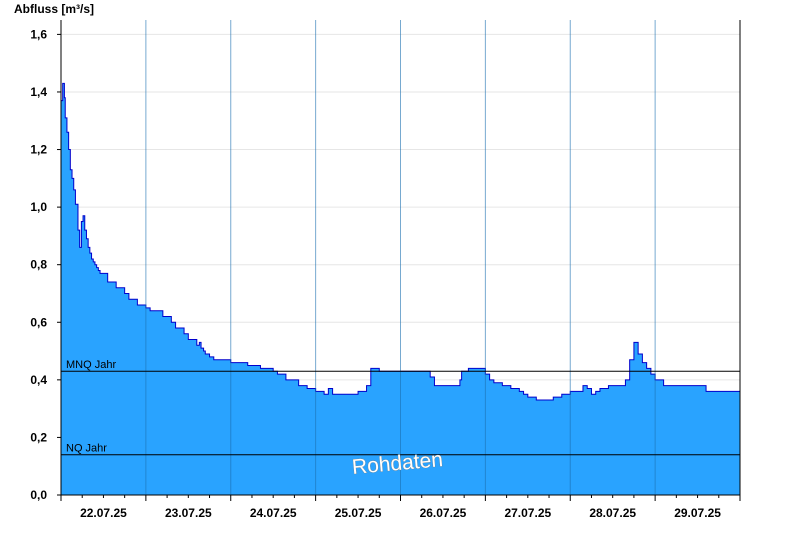 The image size is (800, 550). Describe the element at coordinates (86, 449) in the screenshot. I see `reference-line-label: NQ Jahr` at that location.